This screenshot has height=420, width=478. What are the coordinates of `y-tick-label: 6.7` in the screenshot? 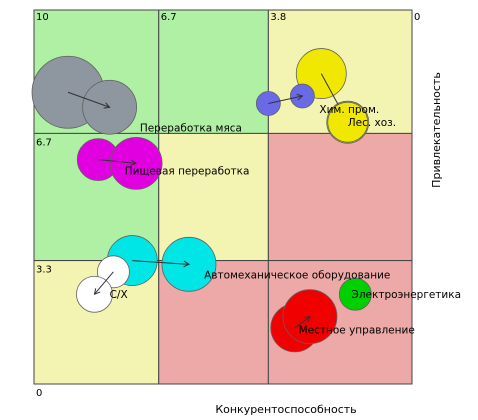 It's located at (44, 142).